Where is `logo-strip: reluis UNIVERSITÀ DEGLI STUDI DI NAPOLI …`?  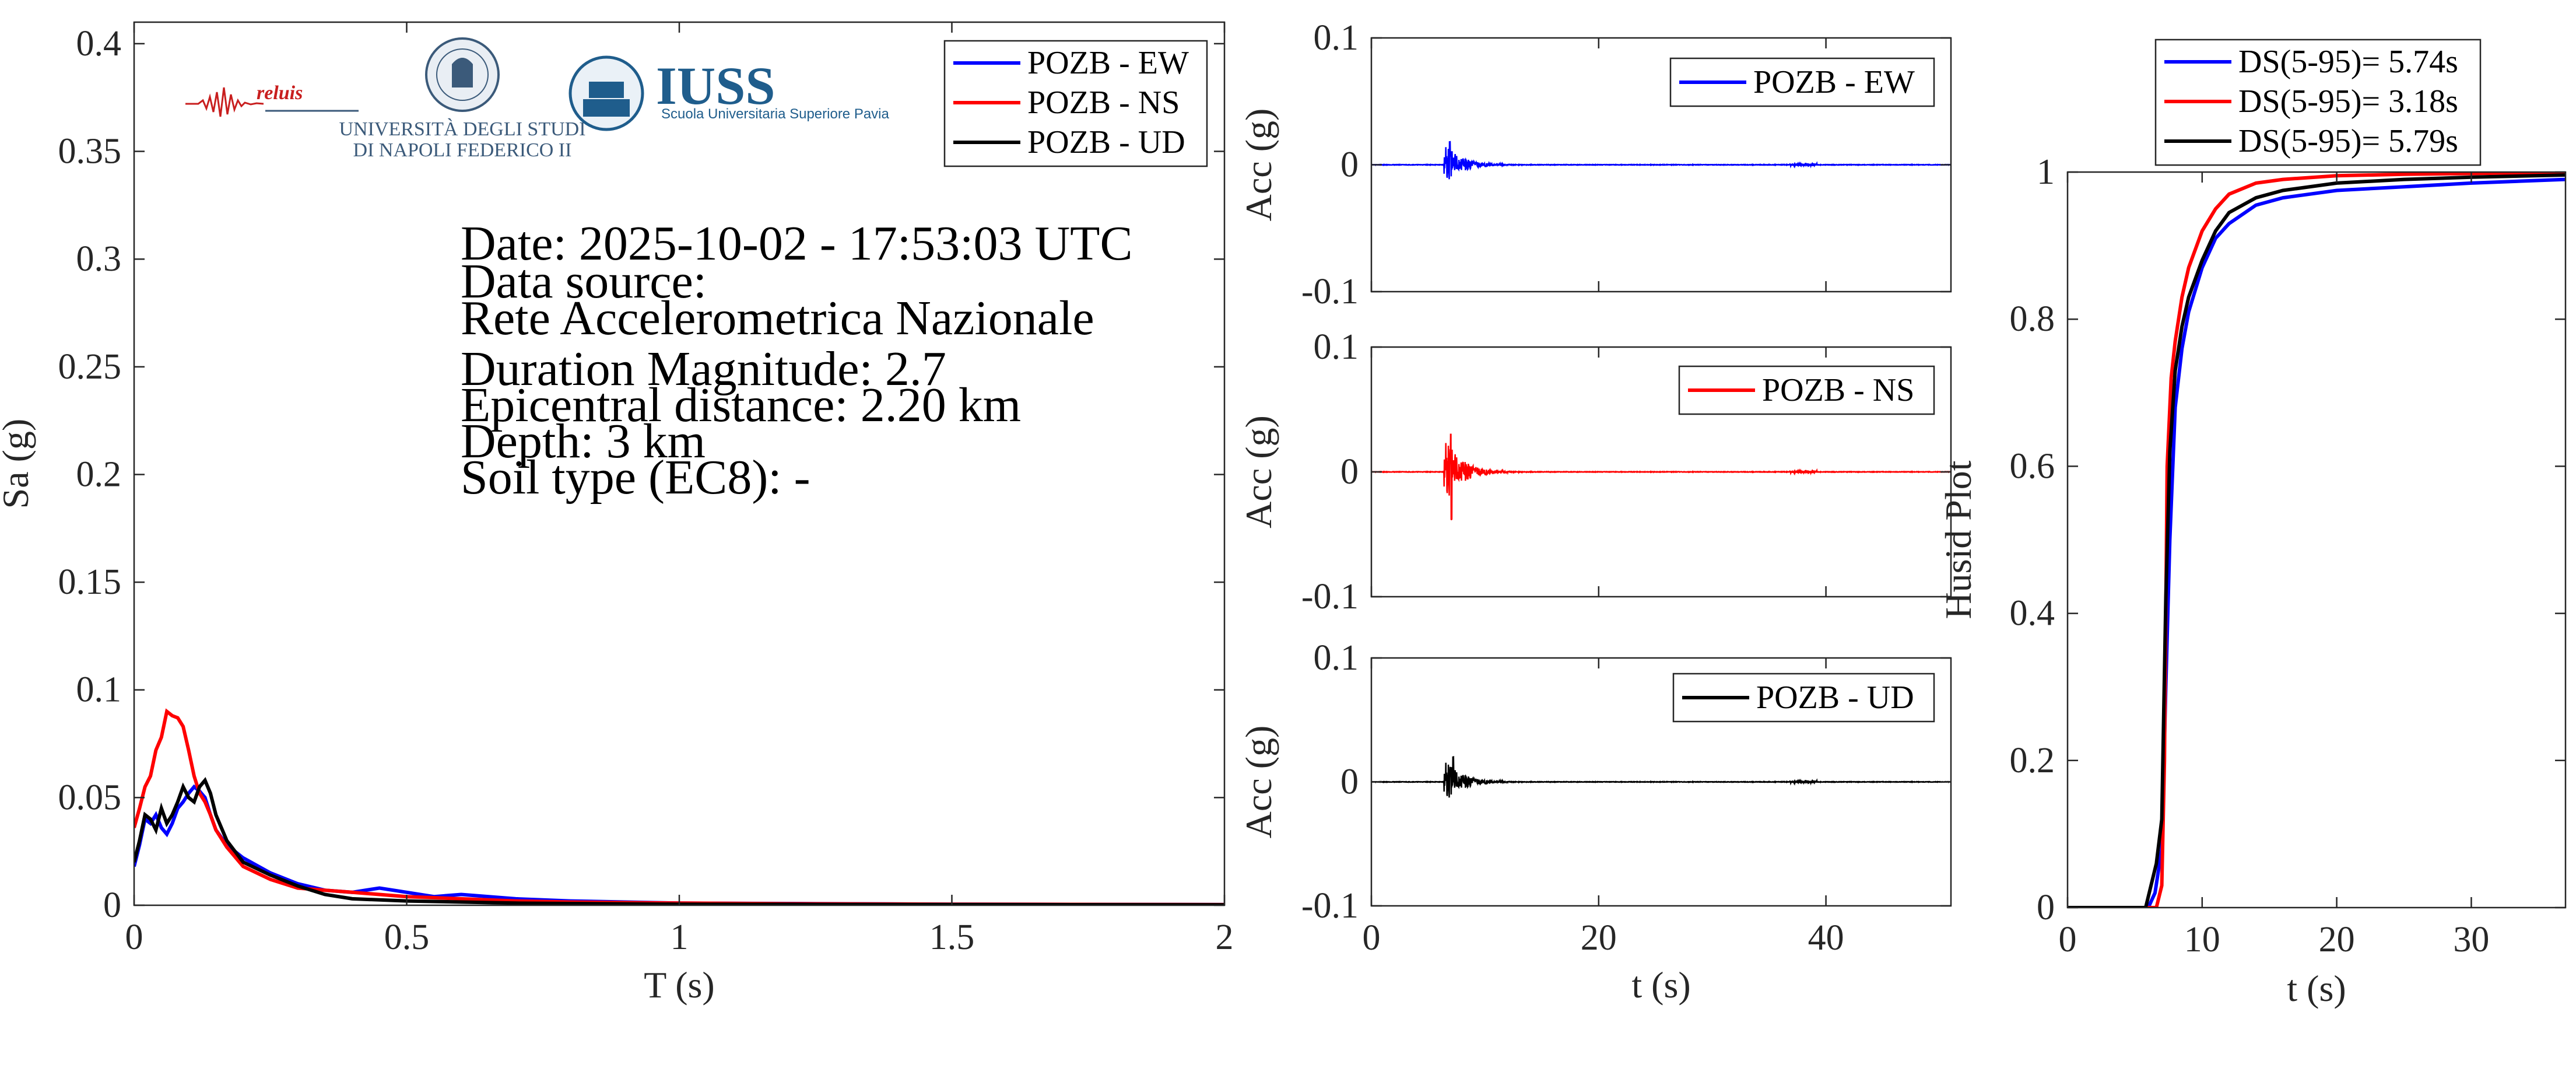
logo-strip: reluis UNIVERSITÀ DEGLI STUDI DI NAPOLI … is located at coordinates (537, 99).